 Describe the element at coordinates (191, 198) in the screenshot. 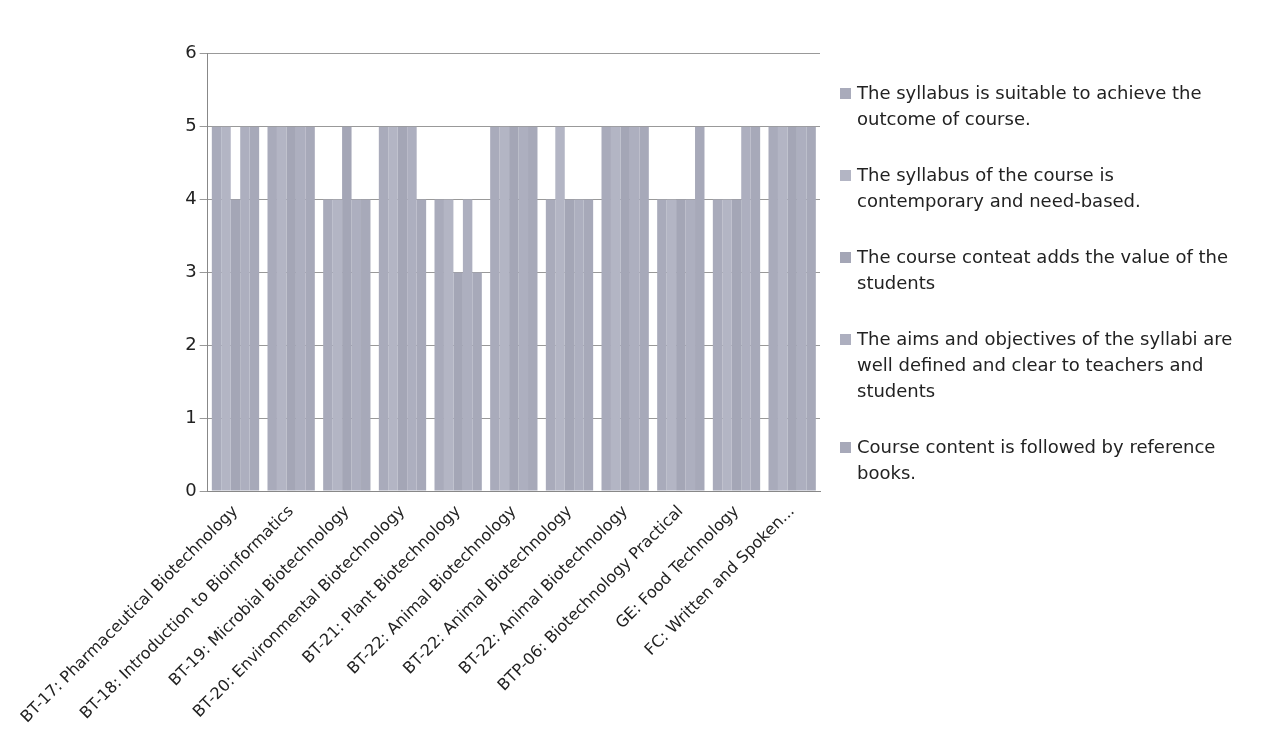

I see `y-tick-label: 4` at that location.